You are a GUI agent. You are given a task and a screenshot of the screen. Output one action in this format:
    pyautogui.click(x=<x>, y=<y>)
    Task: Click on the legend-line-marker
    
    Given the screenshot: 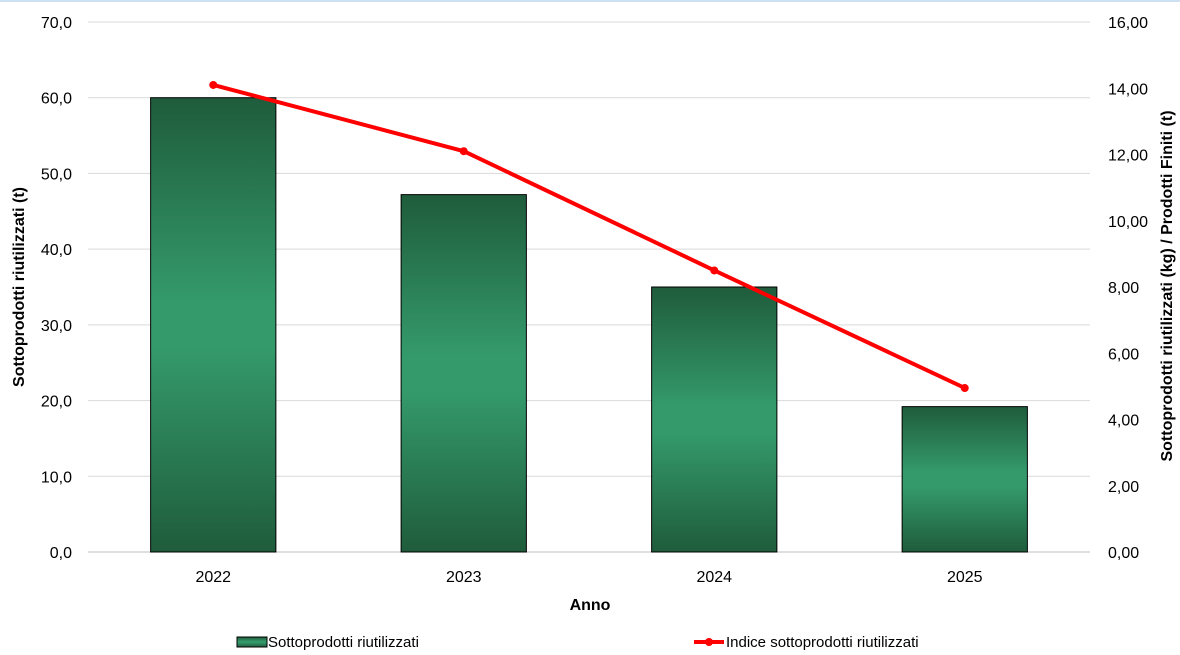 What is the action you would take?
    pyautogui.click(x=709, y=642)
    